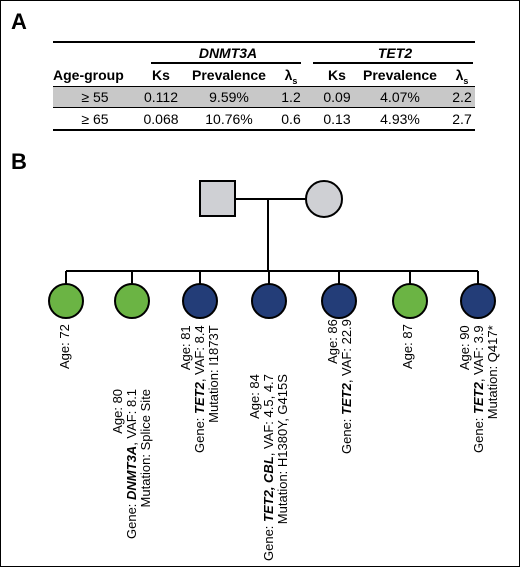 The image size is (520, 567). Describe the element at coordinates (272, 277) in the screenshot. I see `sibling-drop-lines` at that location.